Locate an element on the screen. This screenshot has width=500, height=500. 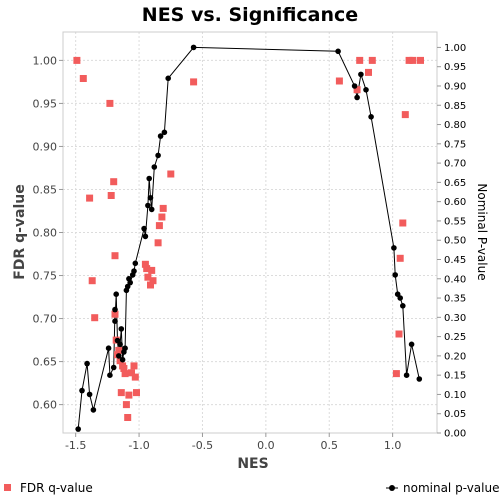
x-tick-label: -1.5 is located at coordinates (75, 445).